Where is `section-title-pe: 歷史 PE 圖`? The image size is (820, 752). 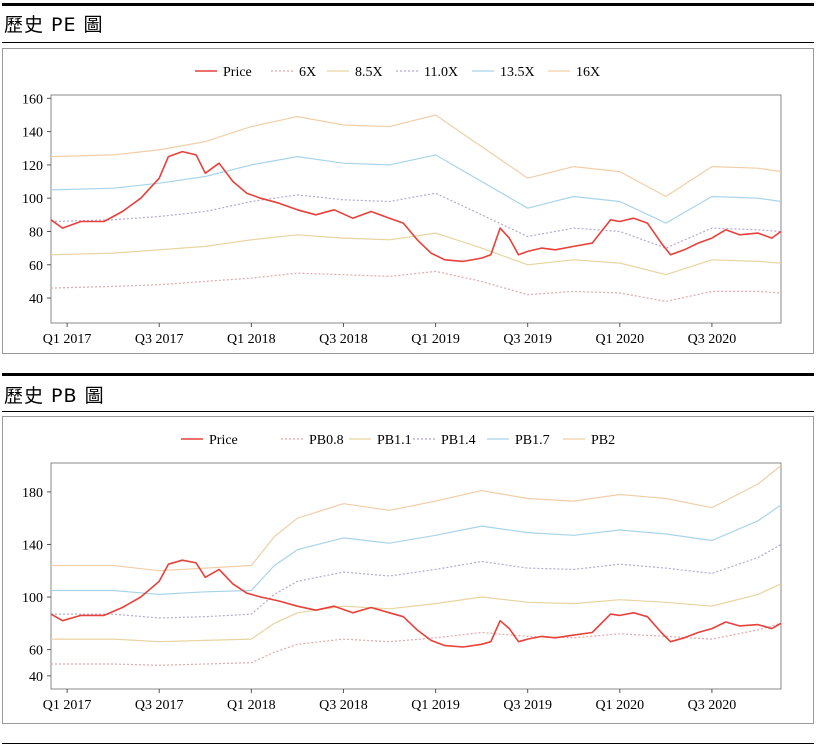
section-title-pe: 歷史 PE 圖 is located at coordinates (54, 25).